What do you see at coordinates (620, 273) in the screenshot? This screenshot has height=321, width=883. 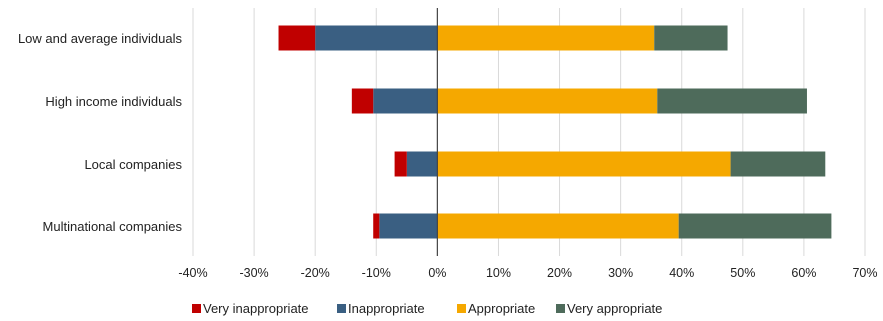 I see `x-tick-label: 30%` at bounding box center [620, 273].